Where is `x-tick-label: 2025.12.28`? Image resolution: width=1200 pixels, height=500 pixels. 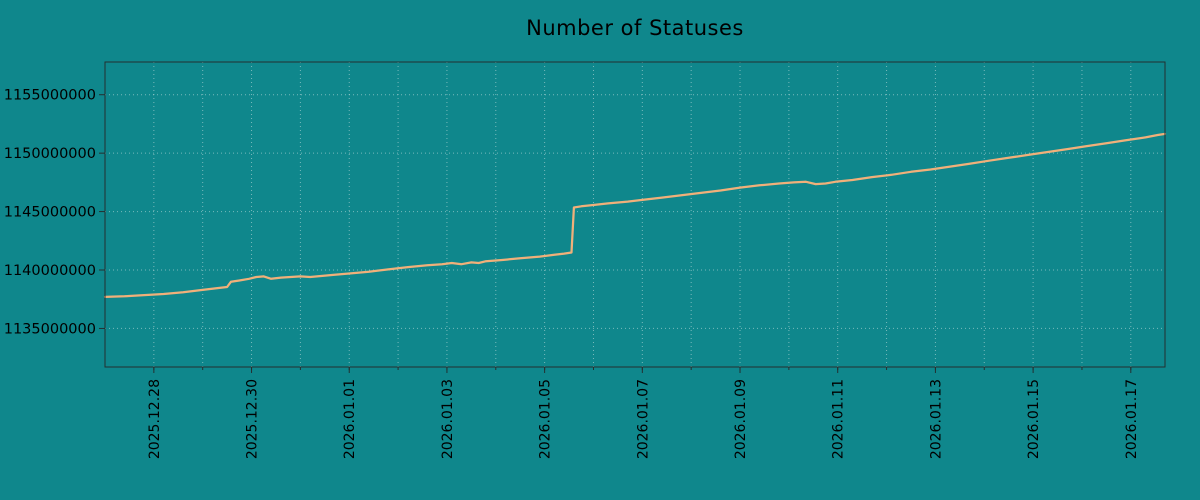 x-tick-label: 2025.12.28 is located at coordinates (155, 419).